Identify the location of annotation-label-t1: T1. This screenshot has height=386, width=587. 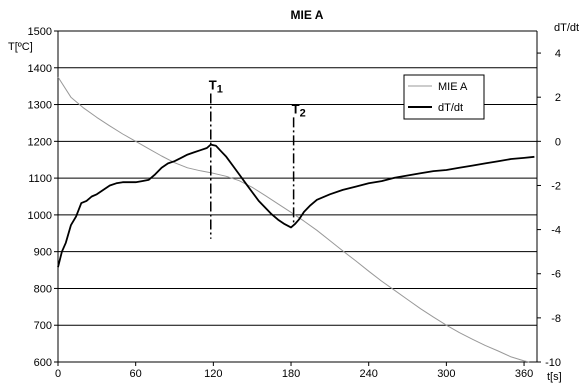
(216, 87).